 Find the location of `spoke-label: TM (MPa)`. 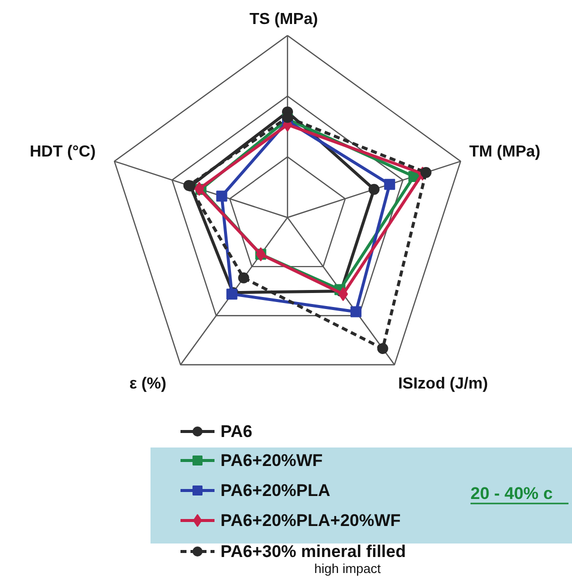

spoke-label: TM (MPa) is located at coordinates (504, 152).